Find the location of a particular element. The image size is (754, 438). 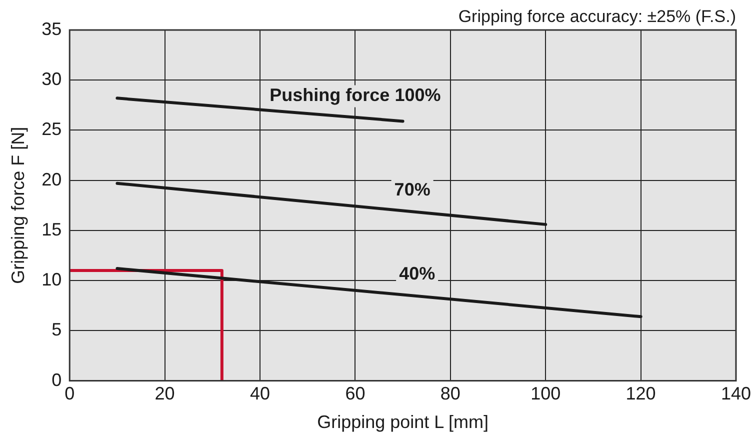

annotation: 40% is located at coordinates (417, 274).